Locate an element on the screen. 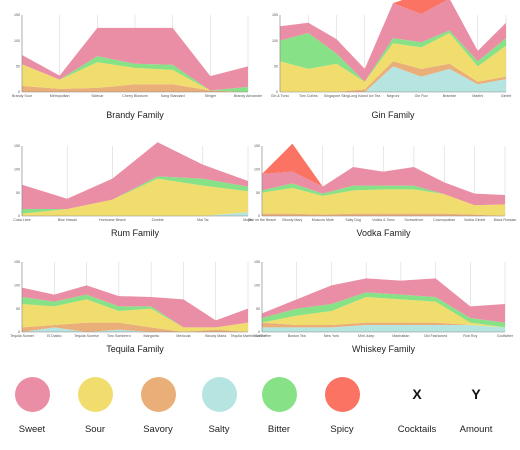  x-tick-label: Bloody Mary is located at coordinates (292, 220).